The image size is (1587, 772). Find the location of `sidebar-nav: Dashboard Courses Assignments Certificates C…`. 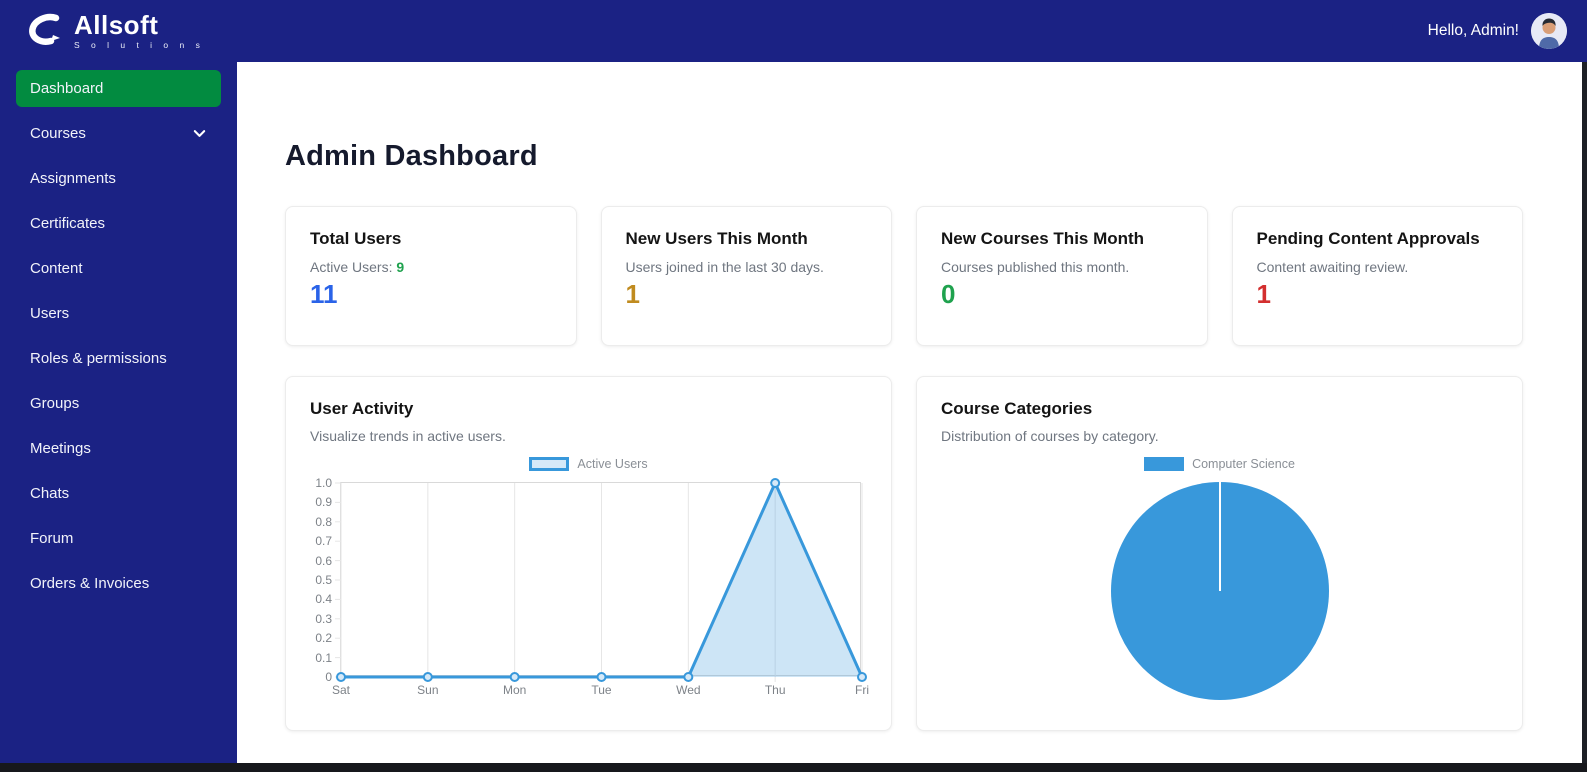

sidebar-nav: Dashboard Courses Assignments Certificates C… is located at coordinates (118, 336).